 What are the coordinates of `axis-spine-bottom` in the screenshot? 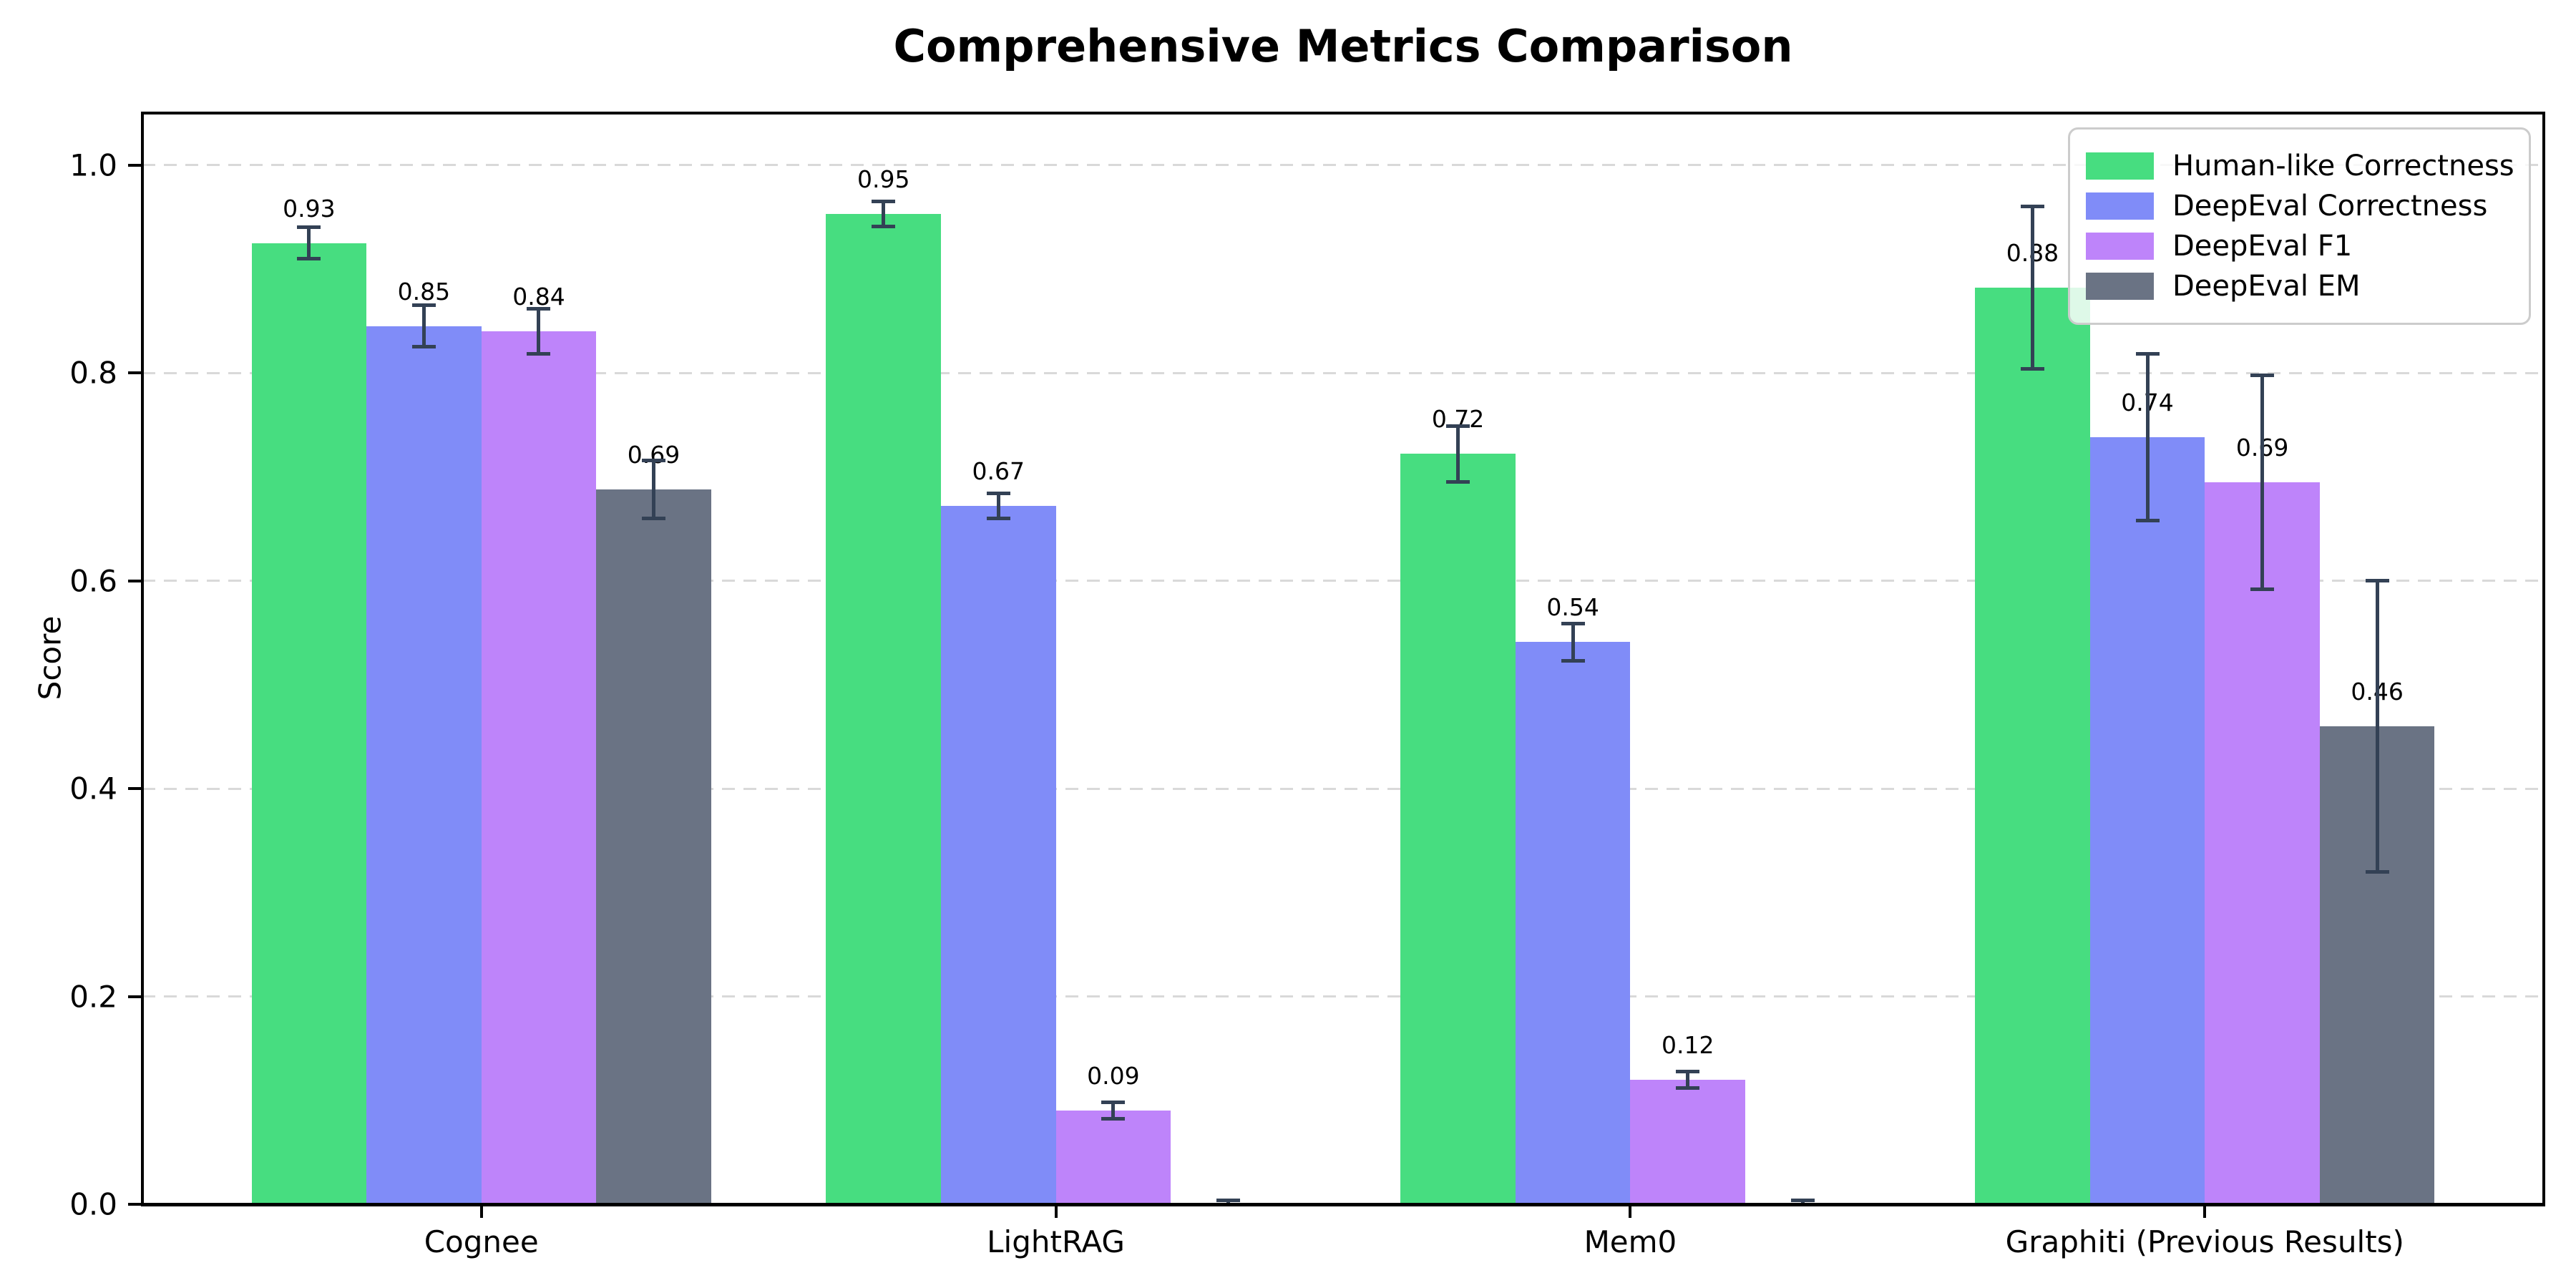 It's located at (1343, 1204).